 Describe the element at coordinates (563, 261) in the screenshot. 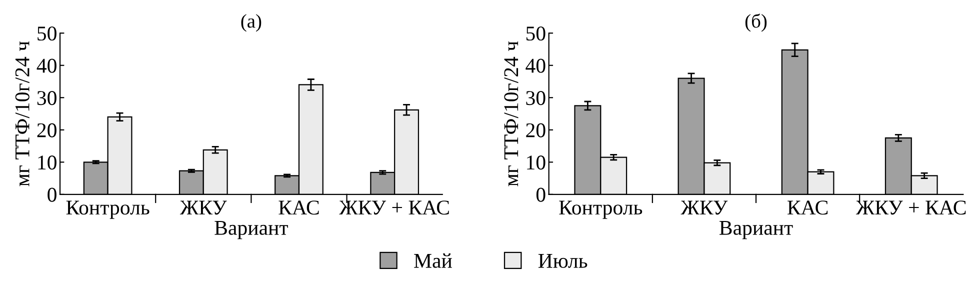

I see `legend-label: Июль` at that location.